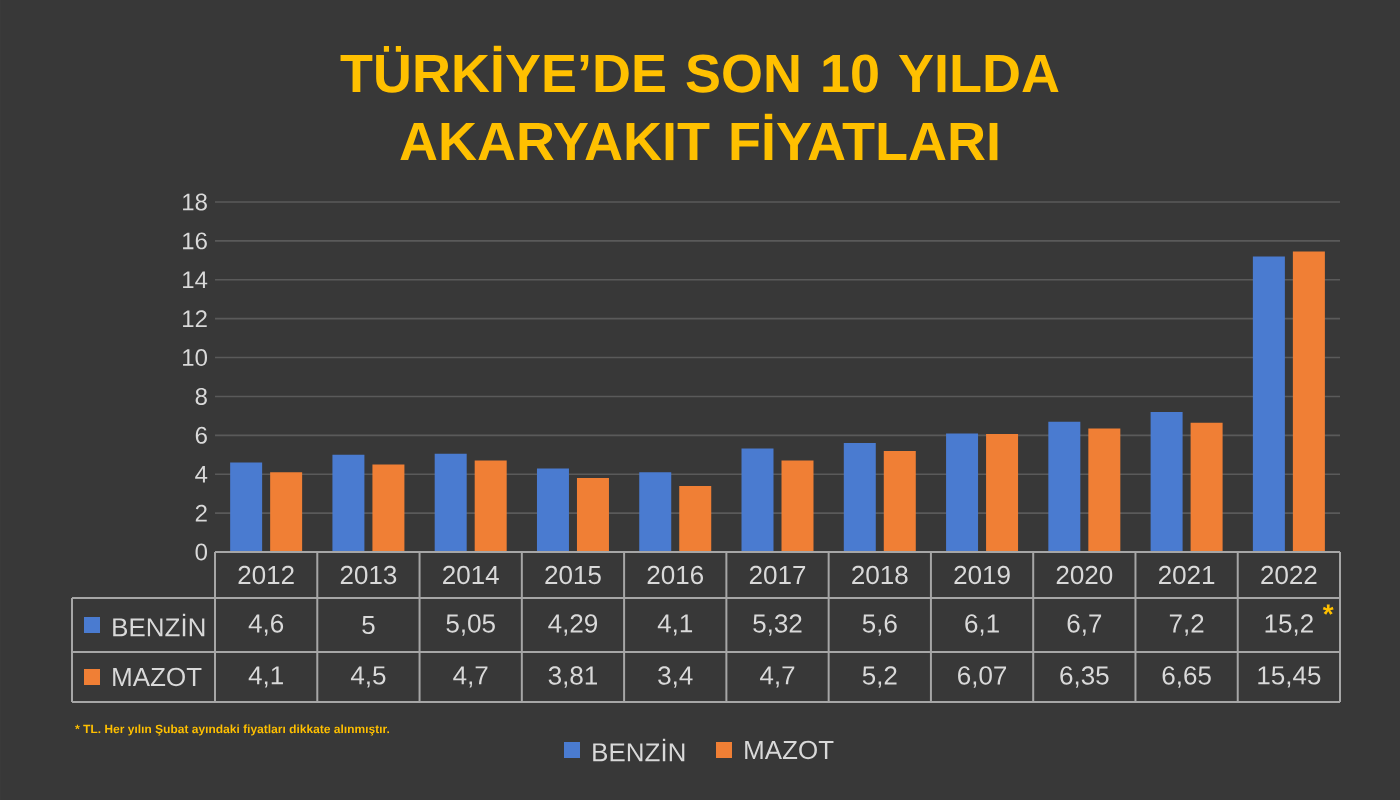  Describe the element at coordinates (195, 202) in the screenshot. I see `y-tick-label: 18` at that location.